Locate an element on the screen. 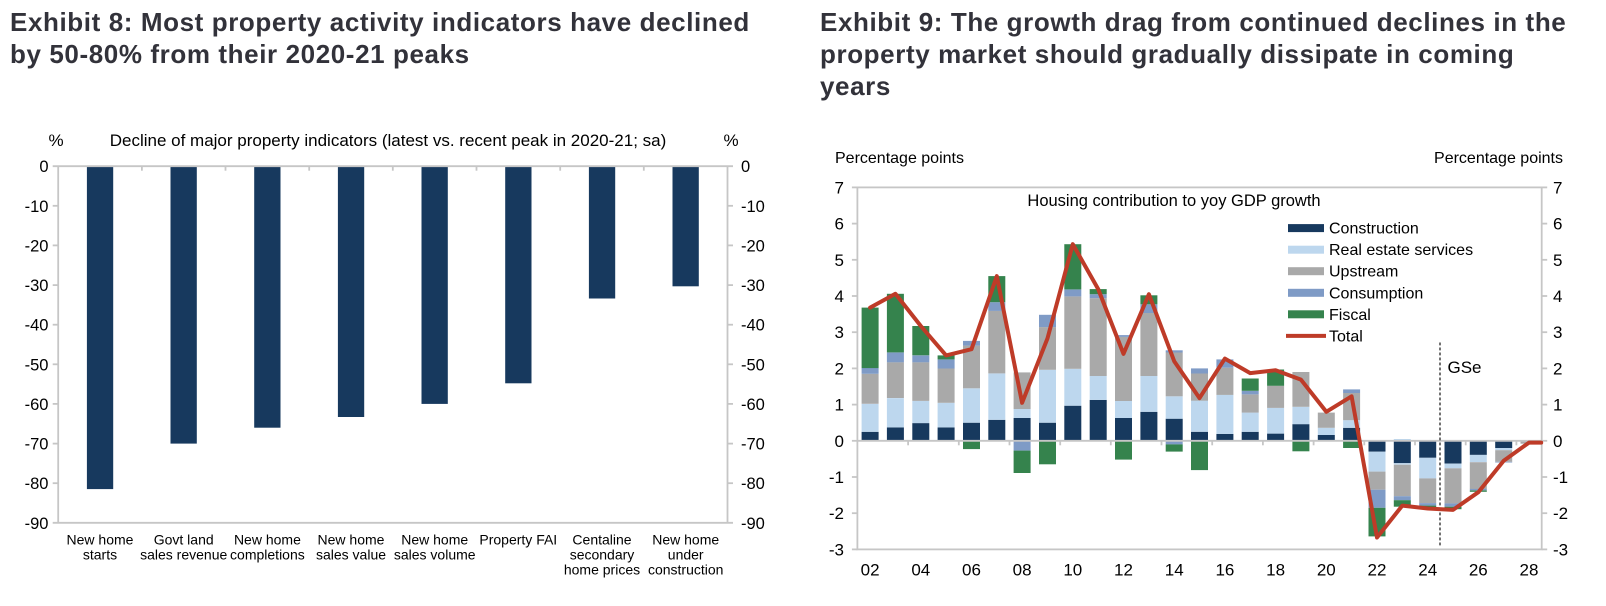 This screenshot has height=606, width=1606. svg-text: Fiscal is located at coordinates (1350, 315).